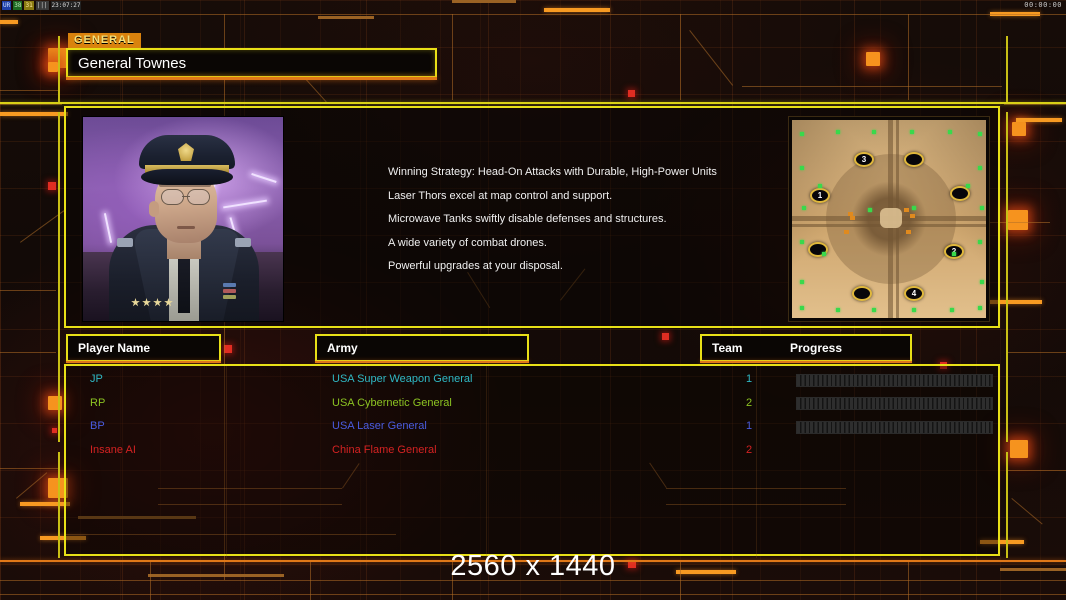 Image resolution: width=1066 pixels, height=600 pixels. I want to click on portrait-cap-badge-icon, so click(186, 152).